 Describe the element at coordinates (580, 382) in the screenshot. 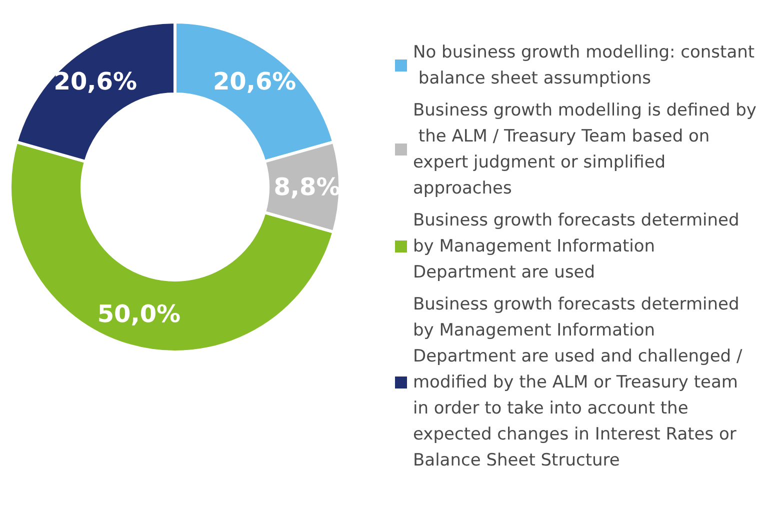

I see `legend-label: Business growth forecasts determined by Management Information Department are used and challenged / modified by the ALM or Treasury team in order to take into account the expected changes in Interest Rates or Balance Sheet Structure` at that location.